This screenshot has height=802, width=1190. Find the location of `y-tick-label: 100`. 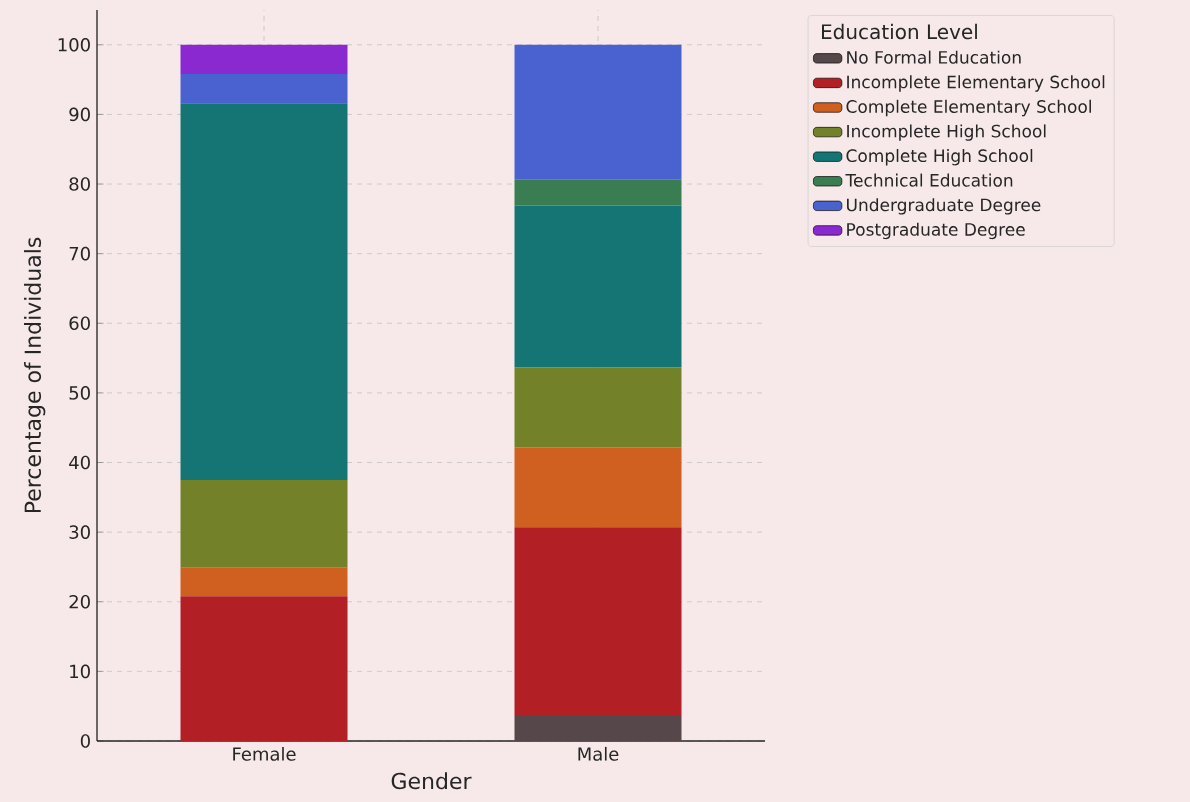

y-tick-label: 100 is located at coordinates (74, 44).